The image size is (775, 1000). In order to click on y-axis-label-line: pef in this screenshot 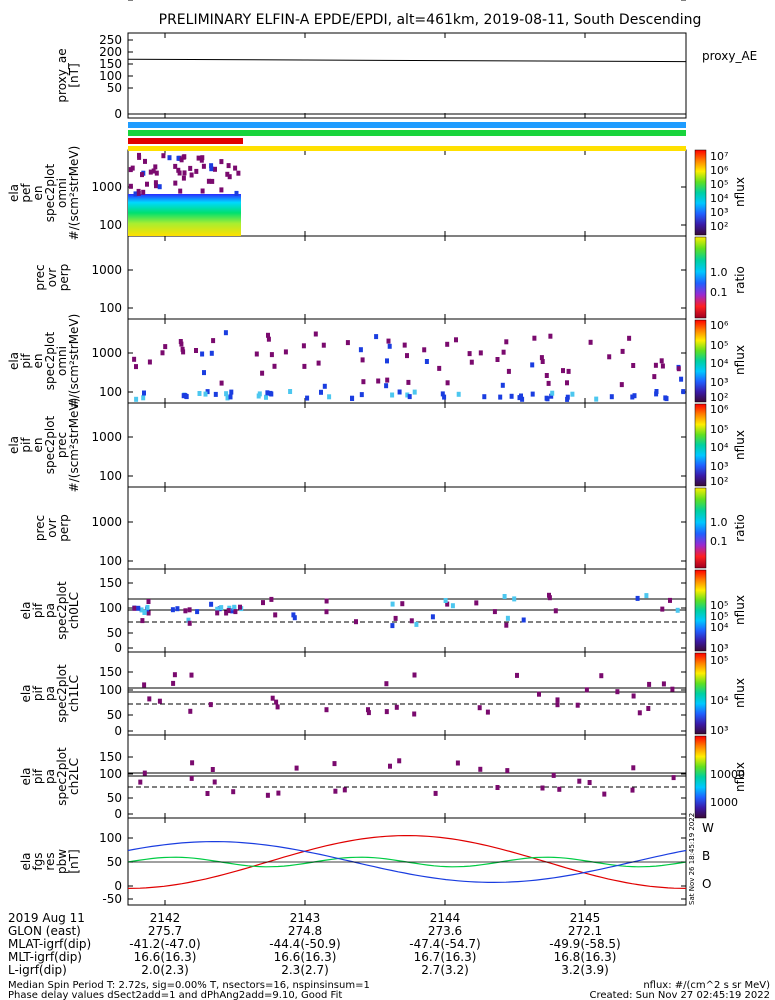, I will do `click(26, 193)`.